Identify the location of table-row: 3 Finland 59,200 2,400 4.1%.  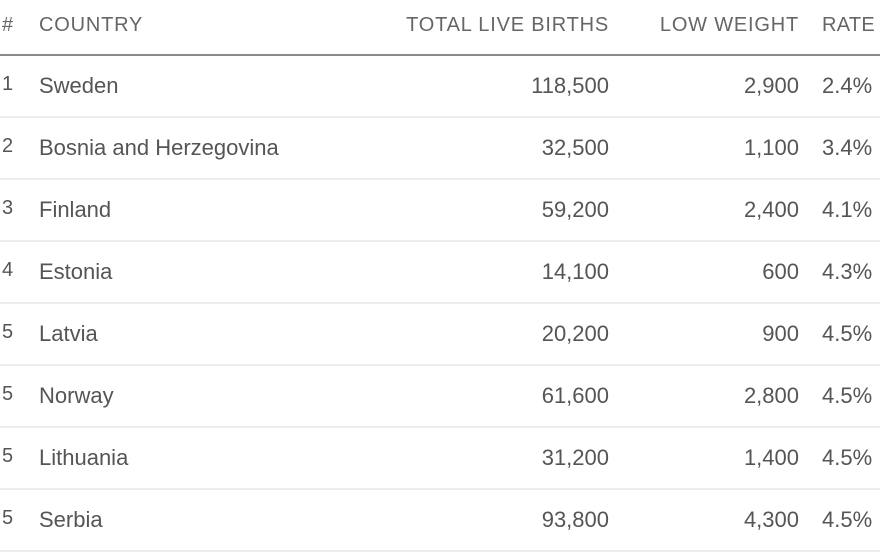
(440, 211).